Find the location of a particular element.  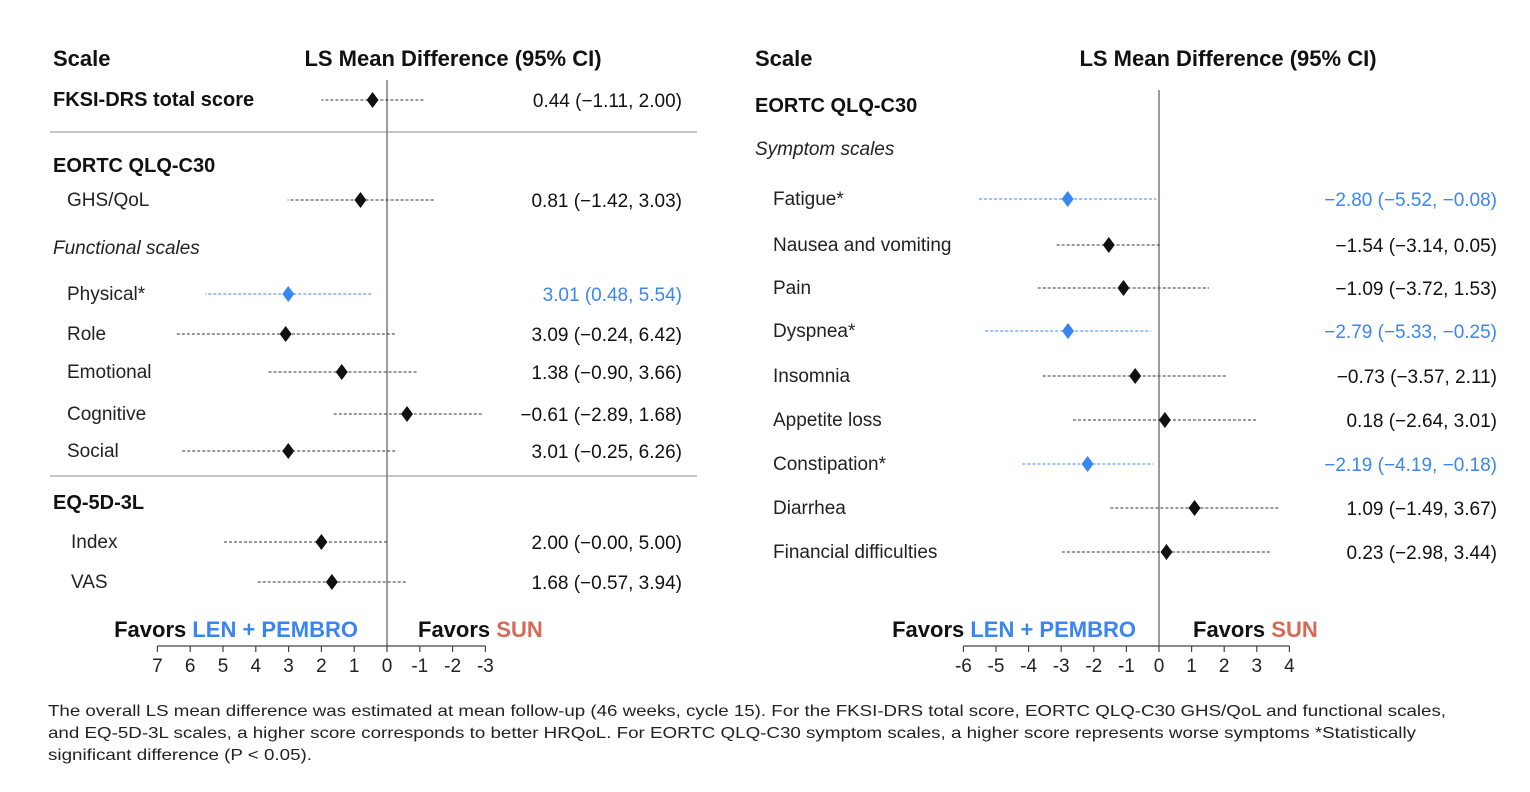

row-label: FKSI-DRS total score is located at coordinates (153, 100).